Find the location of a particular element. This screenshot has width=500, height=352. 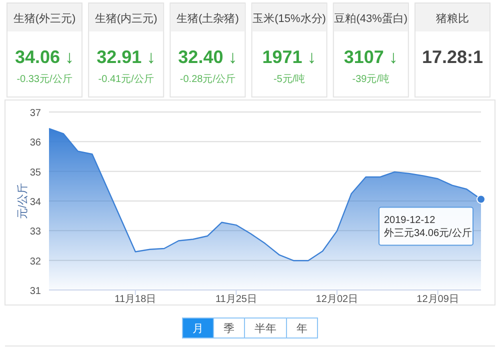

x-tick-label: 11月25日 is located at coordinates (236, 299).